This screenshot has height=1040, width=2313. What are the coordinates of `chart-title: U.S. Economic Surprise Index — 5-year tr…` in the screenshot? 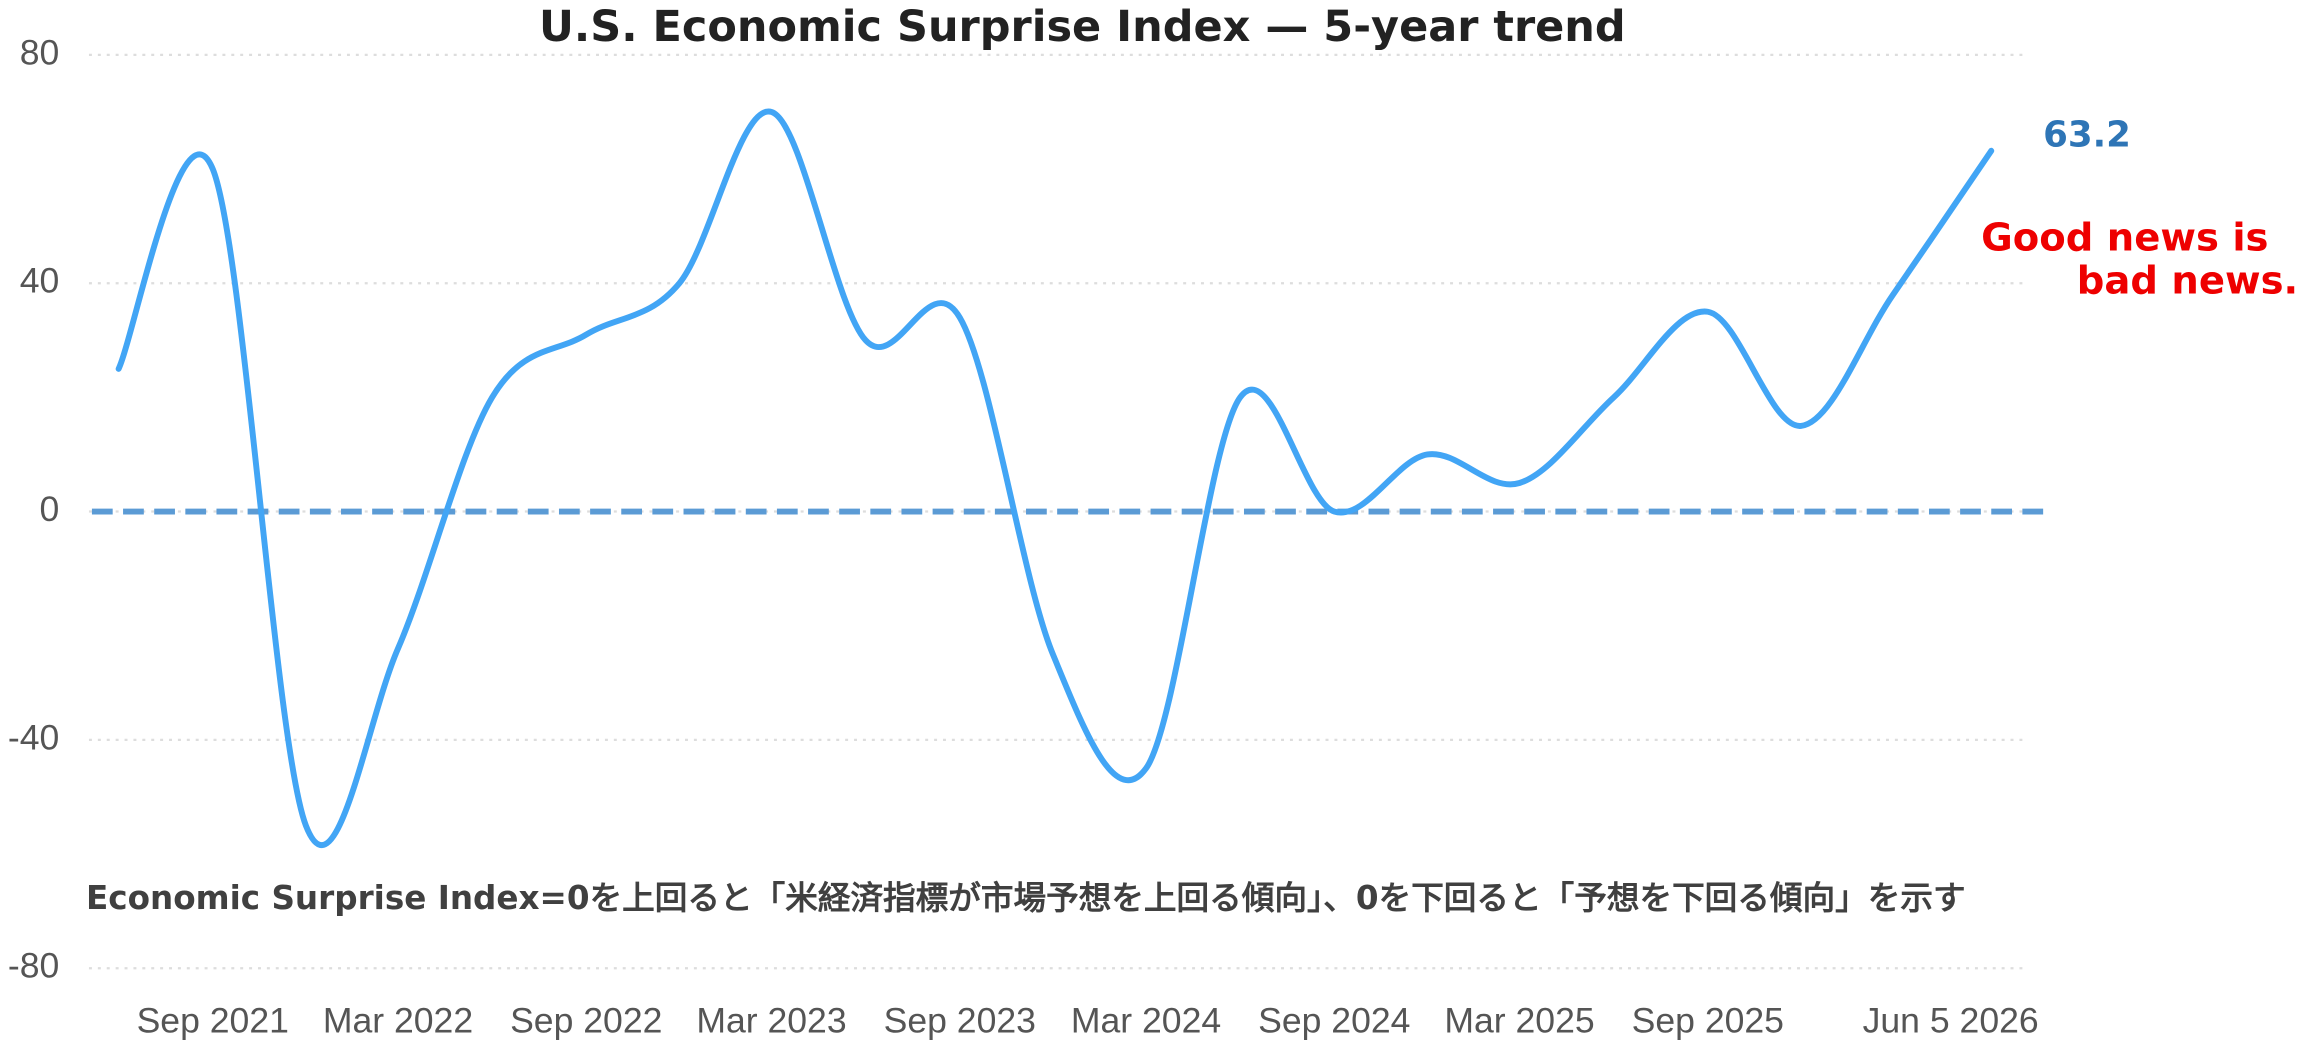 It's located at (1082, 27).